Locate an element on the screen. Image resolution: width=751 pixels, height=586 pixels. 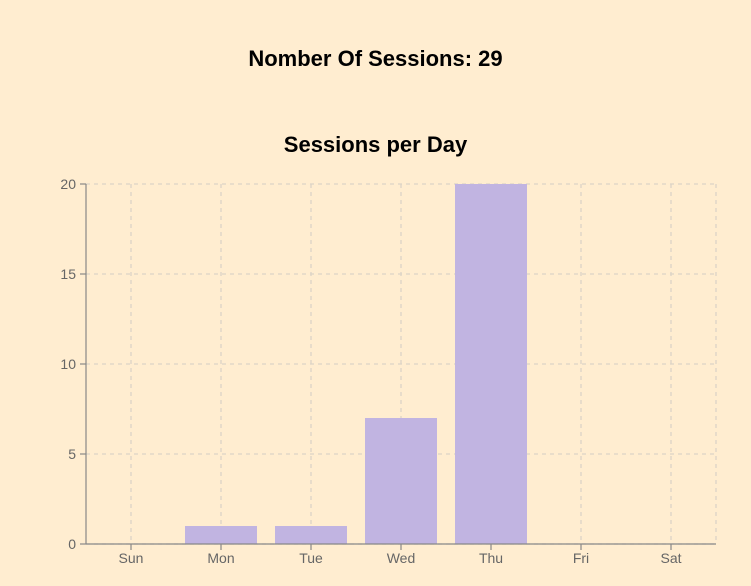
x-tick-label-sat: Sat is located at coordinates (670, 558).